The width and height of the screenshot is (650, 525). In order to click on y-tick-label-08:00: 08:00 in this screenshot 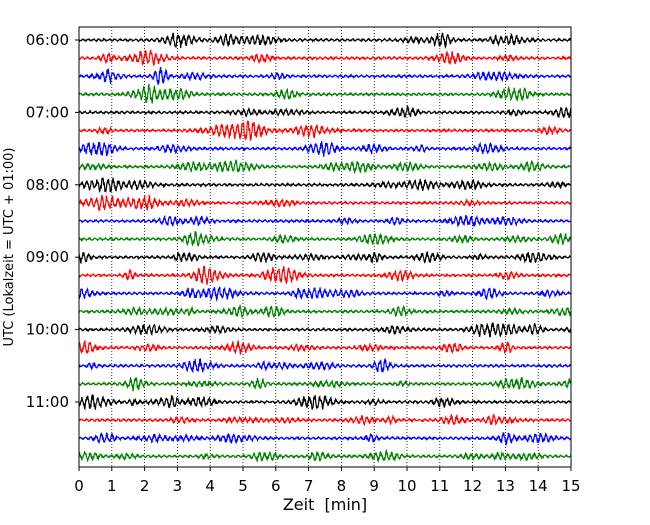, I will do `click(47, 185)`.